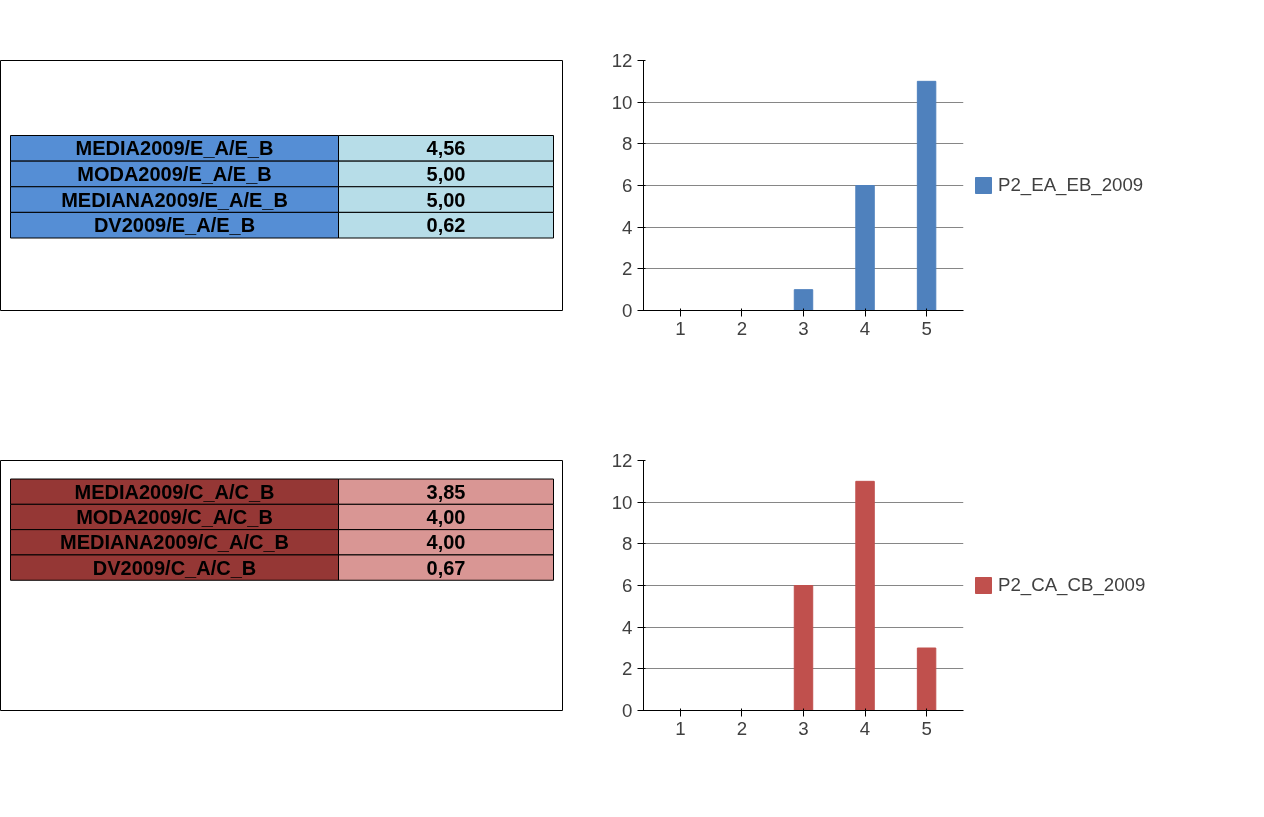 This screenshot has width=1264, height=817. What do you see at coordinates (1071, 185) in the screenshot?
I see `legend-label: P2_EA_EB_2009` at bounding box center [1071, 185].